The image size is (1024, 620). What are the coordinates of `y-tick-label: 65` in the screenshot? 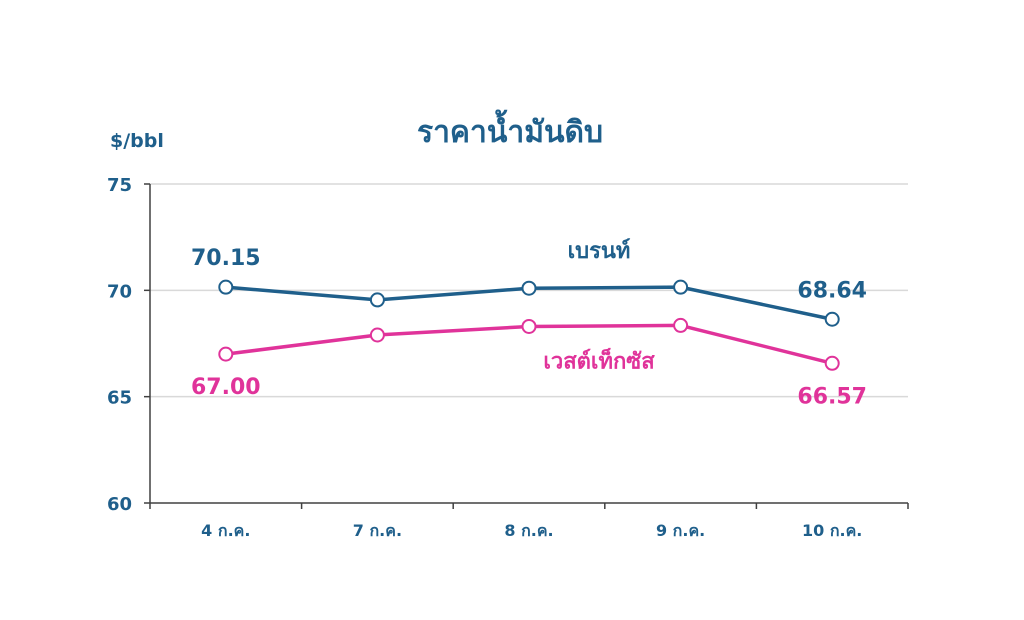 It's located at (119, 398).